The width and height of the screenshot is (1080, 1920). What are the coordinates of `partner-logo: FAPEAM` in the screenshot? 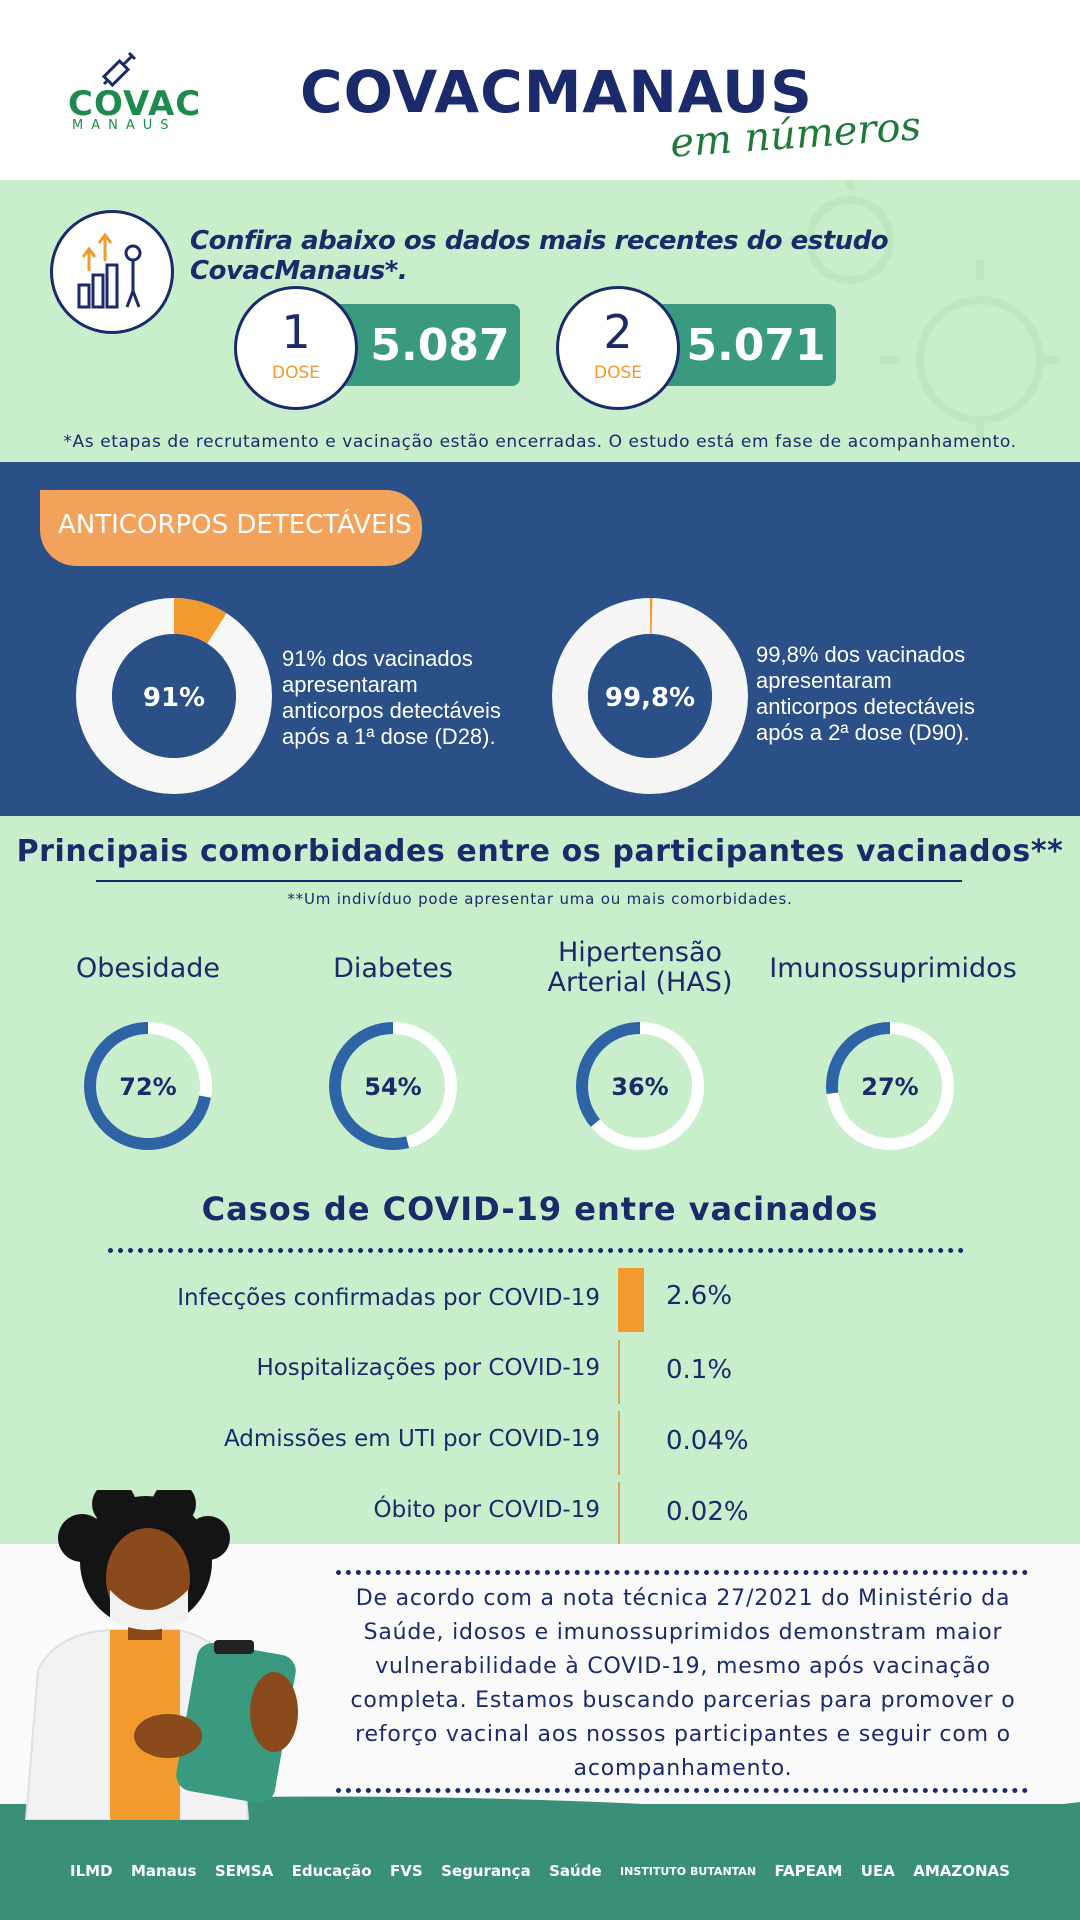 It's located at (808, 1871).